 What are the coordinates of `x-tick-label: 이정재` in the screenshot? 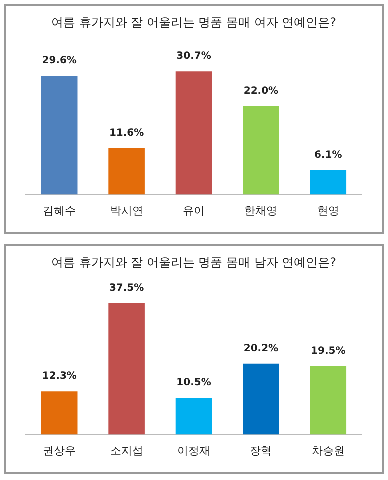 It's located at (194, 451).